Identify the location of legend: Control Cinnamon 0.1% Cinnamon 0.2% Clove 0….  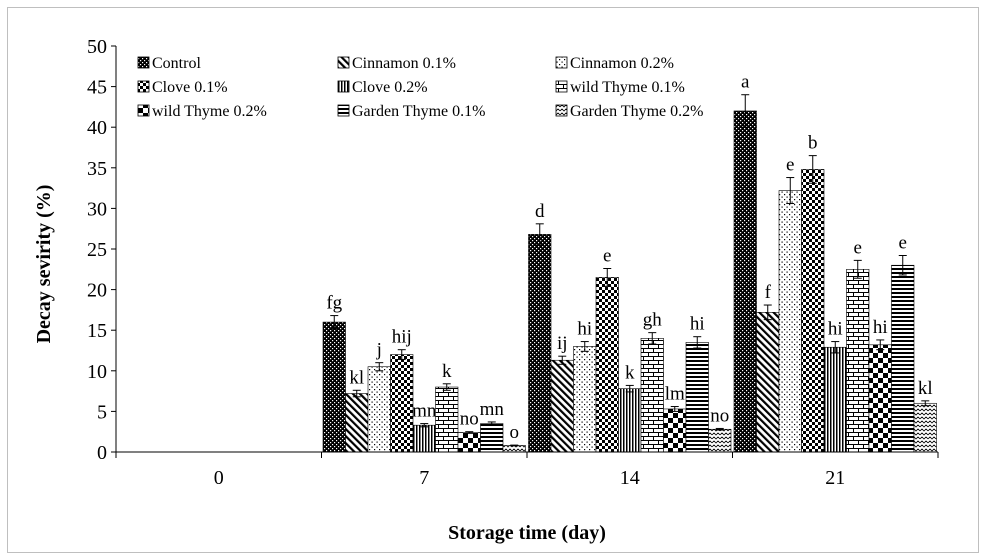
(420, 87).